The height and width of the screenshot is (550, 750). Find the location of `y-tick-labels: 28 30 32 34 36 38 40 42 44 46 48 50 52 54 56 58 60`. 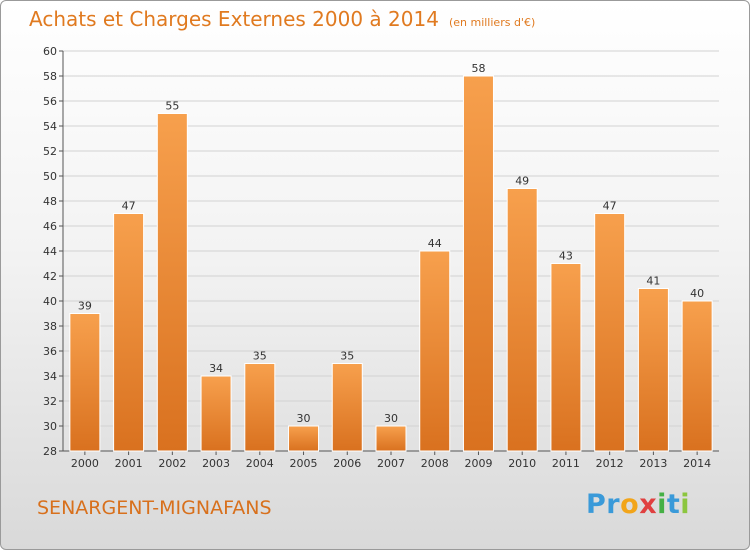

y-tick-labels: 28 30 32 34 36 38 40 42 44 46 48 50 52 54 56 58 60 is located at coordinates (50, 251).